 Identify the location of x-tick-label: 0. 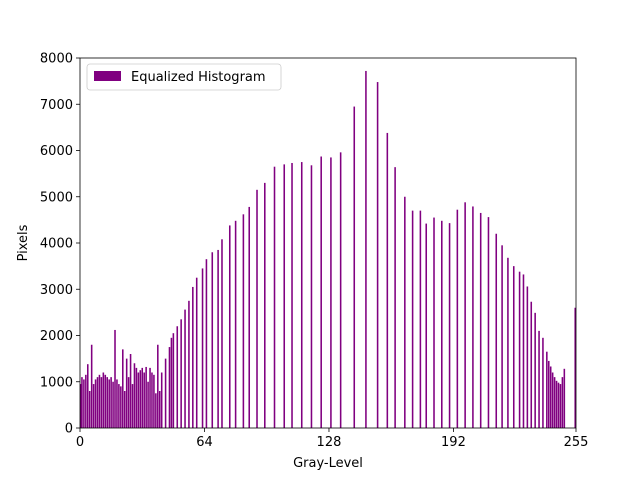
(80, 442).